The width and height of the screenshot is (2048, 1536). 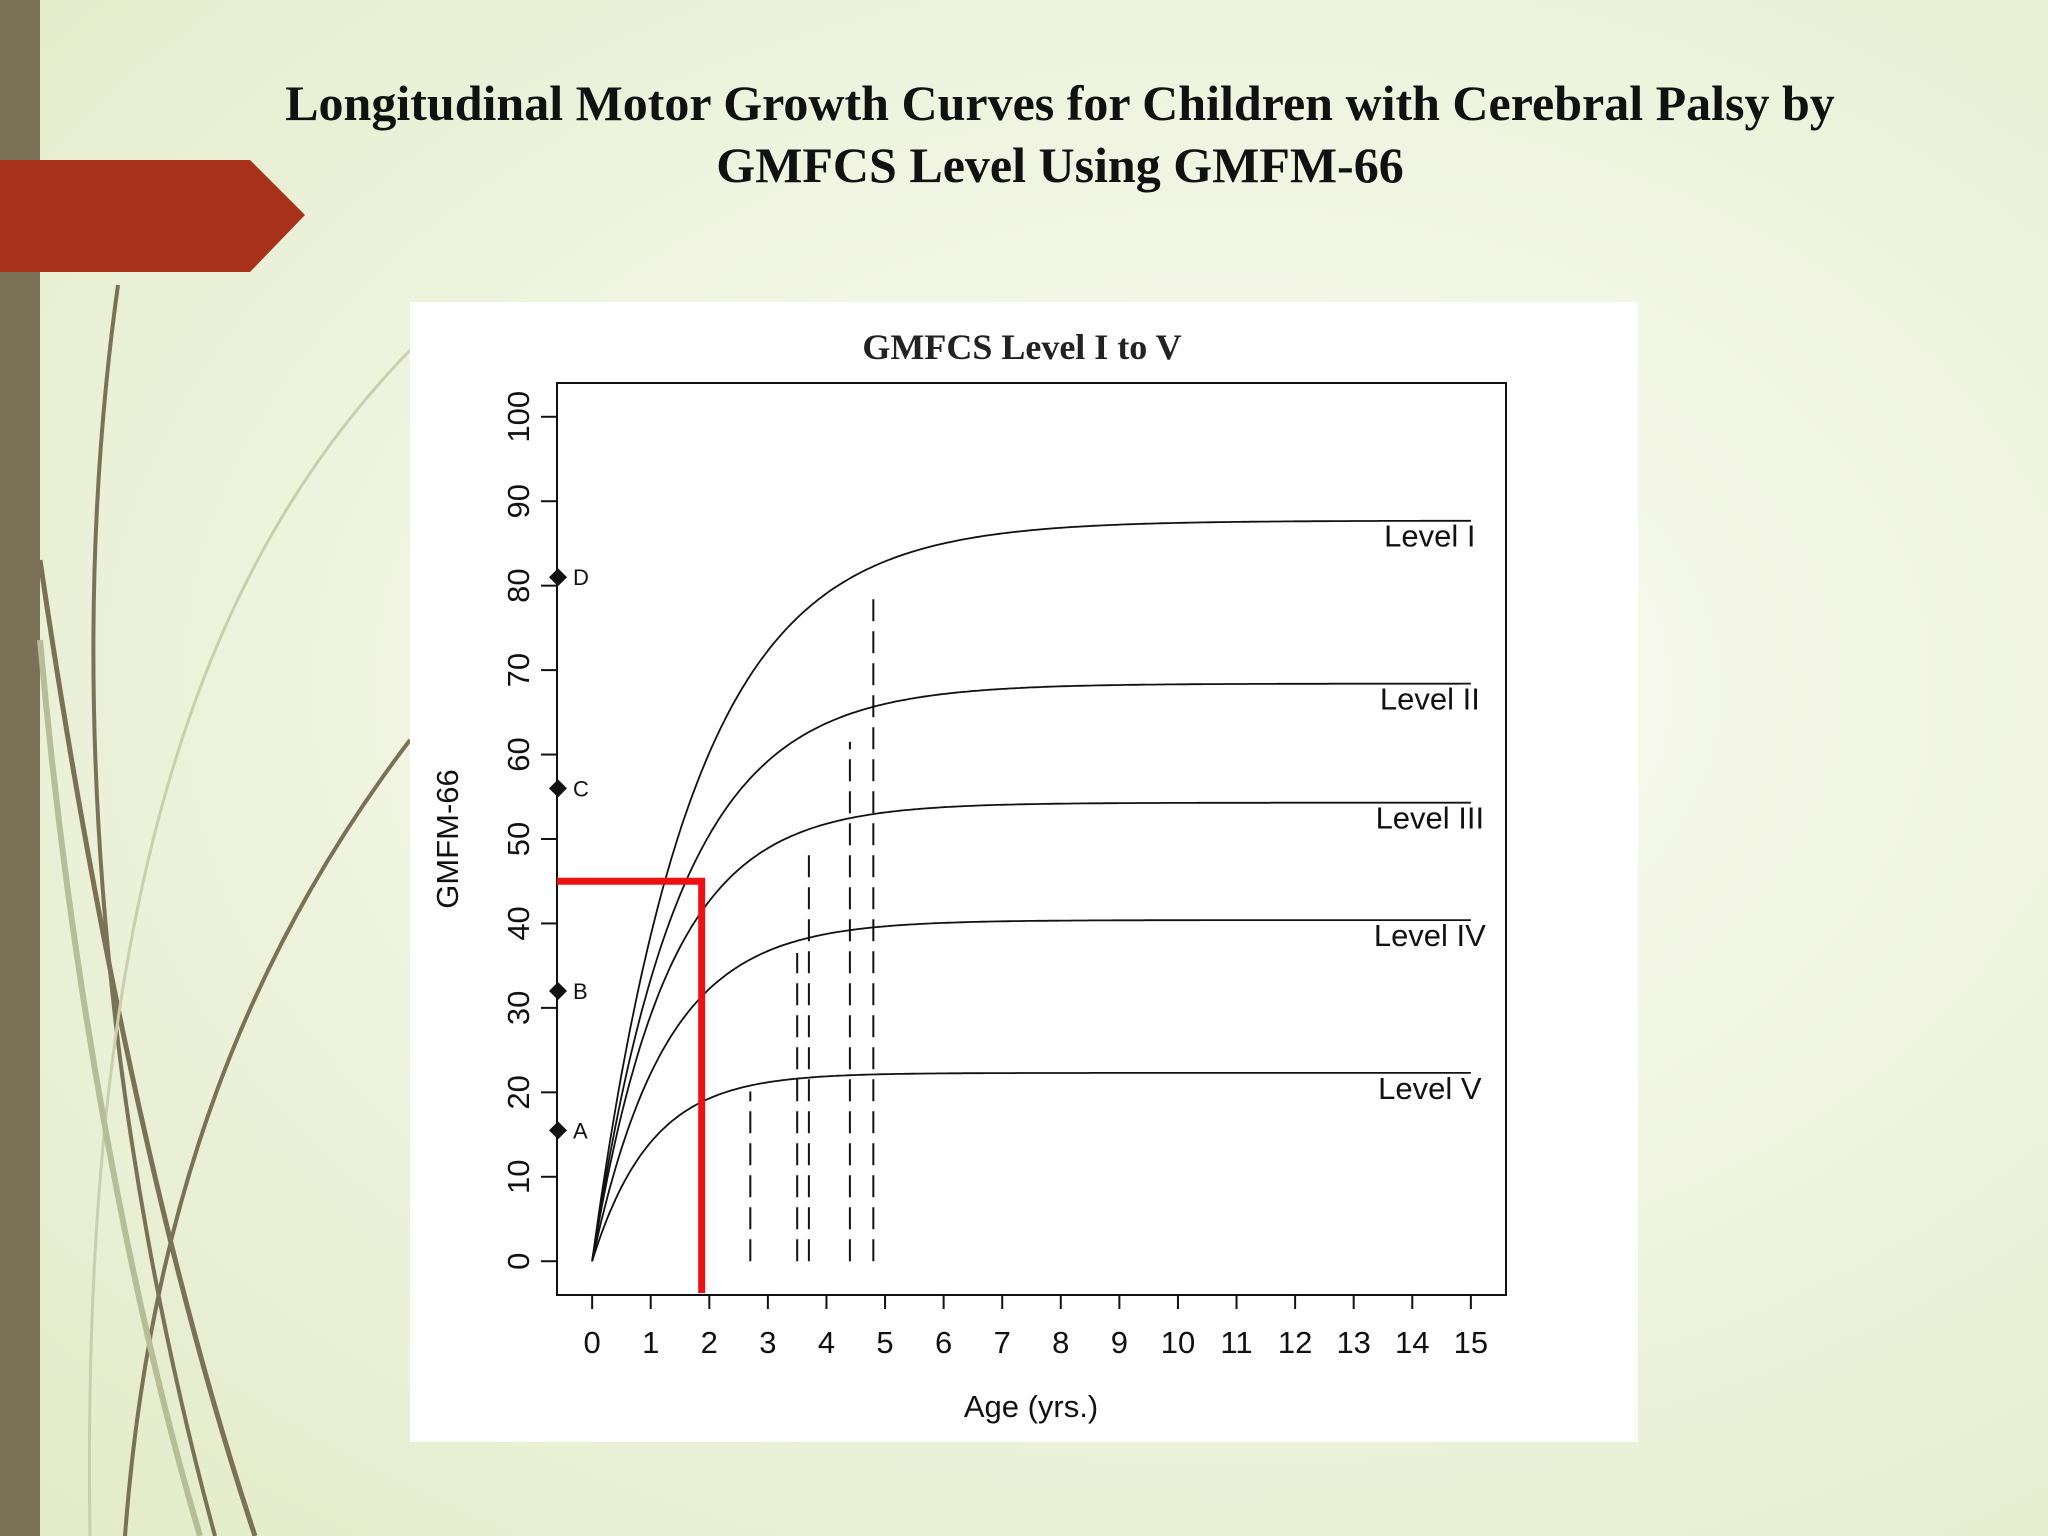 I want to click on curve-label: Level I, so click(x=1429, y=536).